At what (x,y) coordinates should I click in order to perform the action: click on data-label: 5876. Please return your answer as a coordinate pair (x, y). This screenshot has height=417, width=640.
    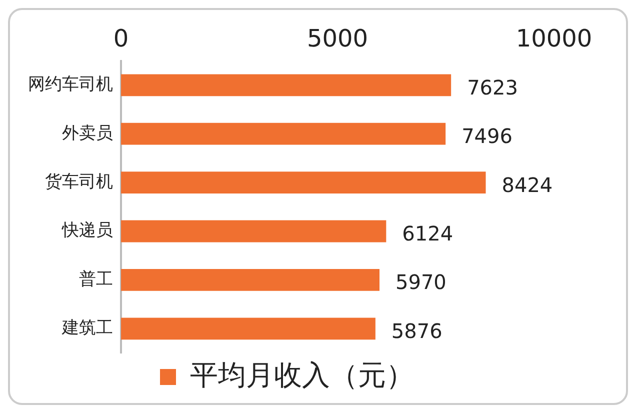
    Looking at the image, I should click on (416, 330).